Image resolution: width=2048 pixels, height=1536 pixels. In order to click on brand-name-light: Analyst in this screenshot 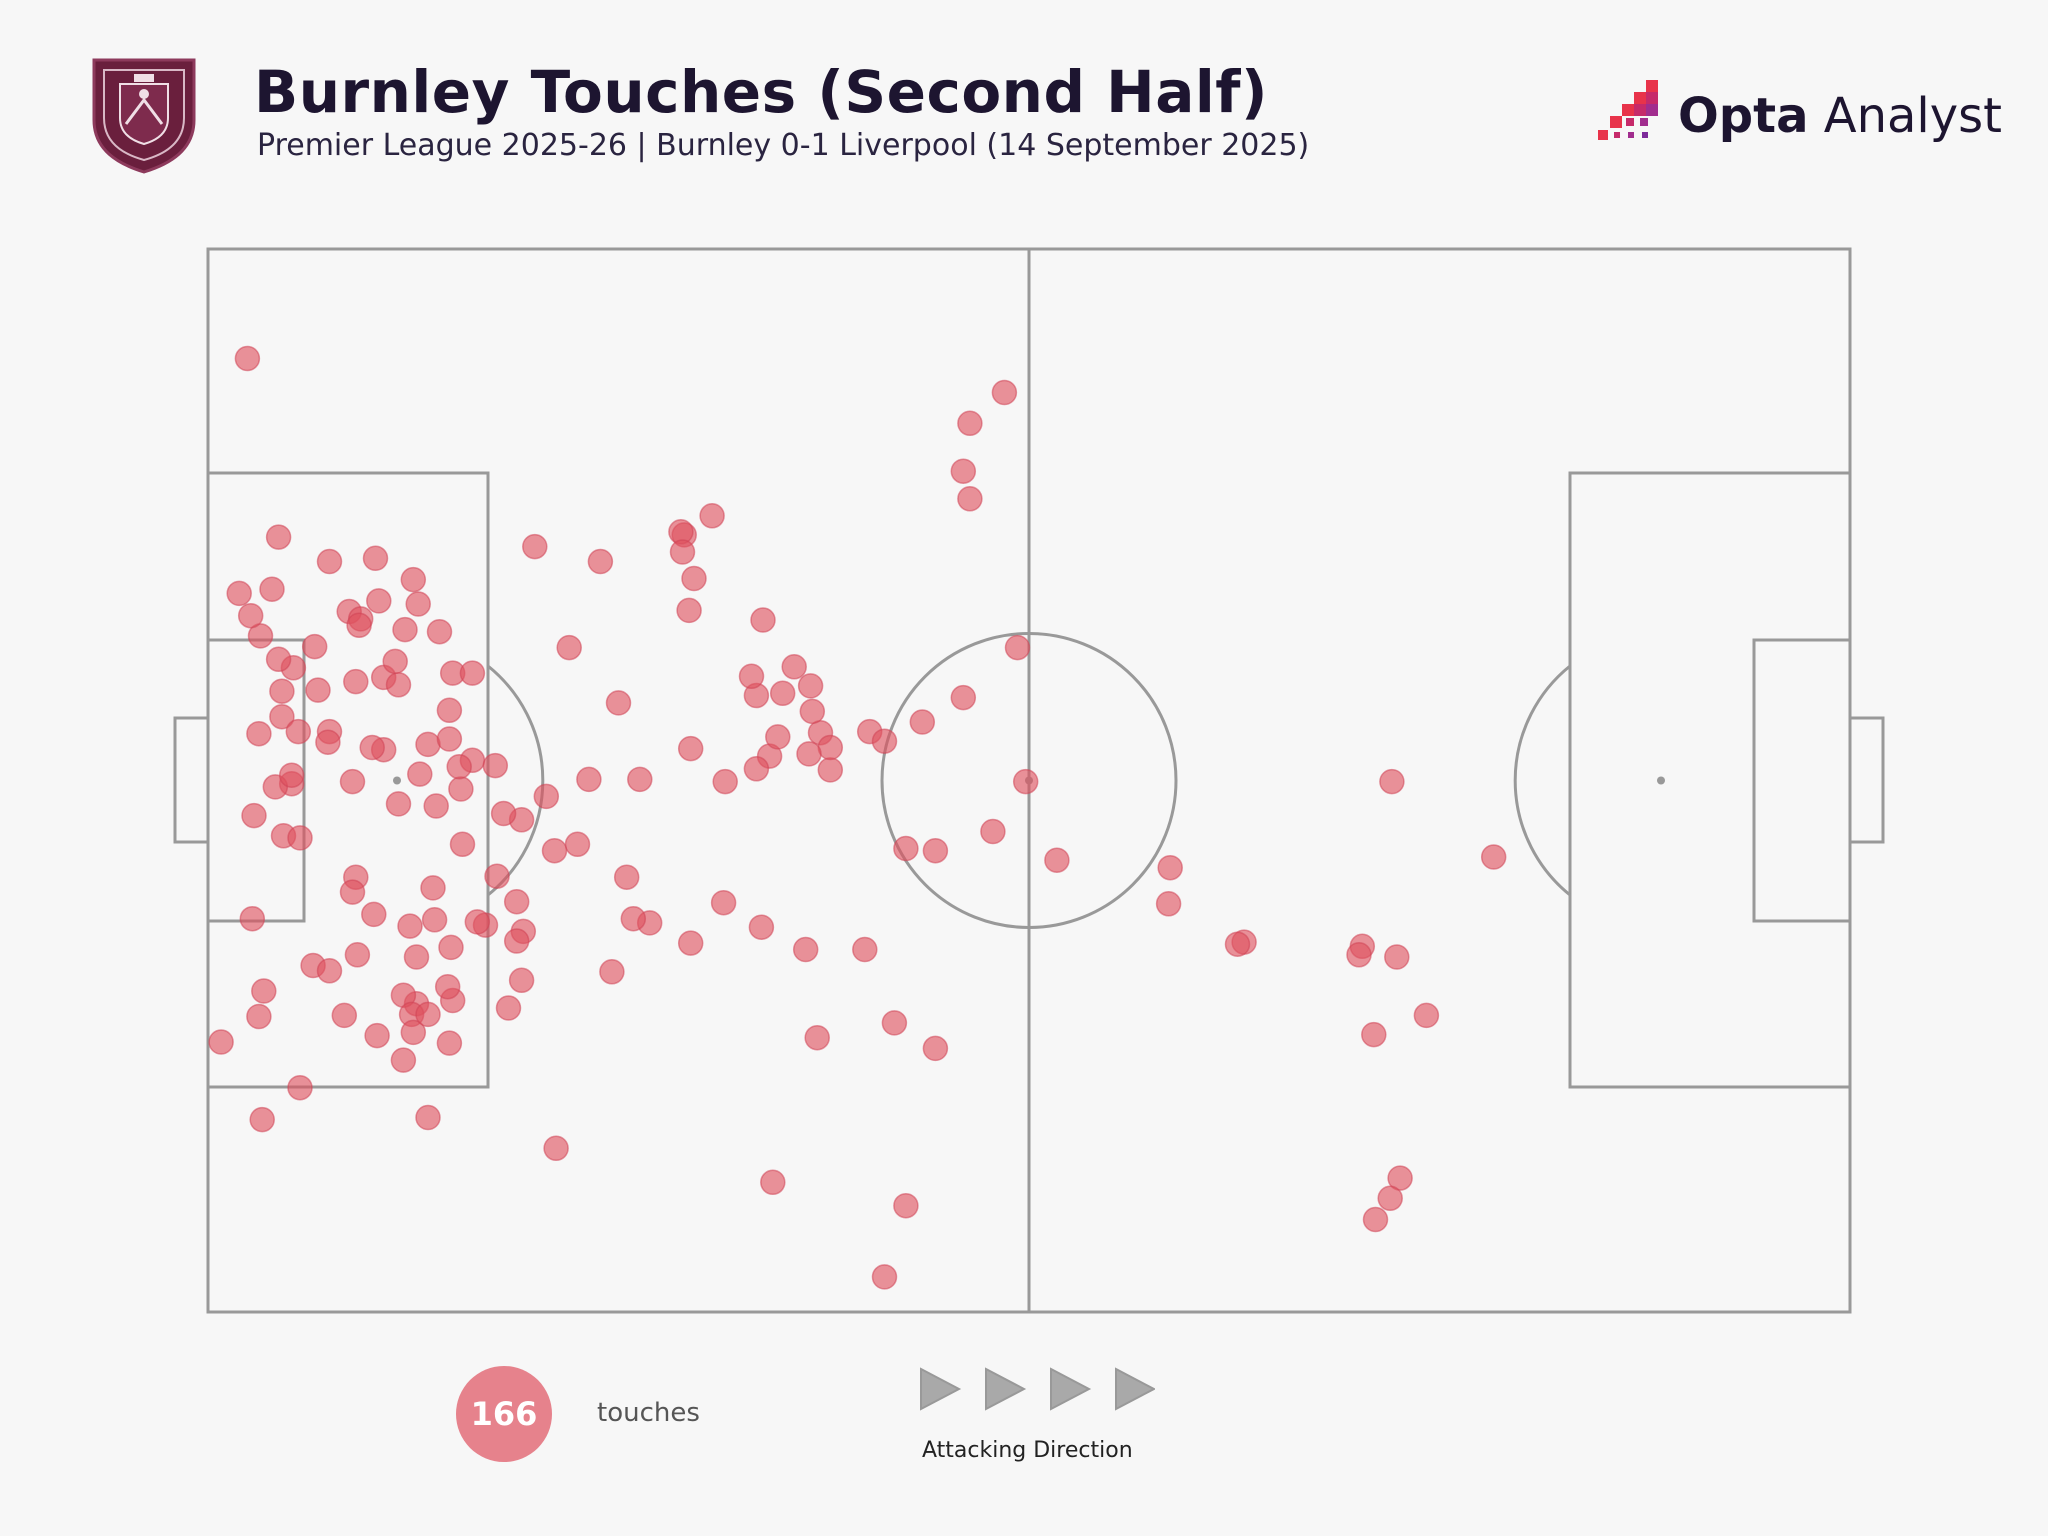, I will do `click(1905, 116)`.